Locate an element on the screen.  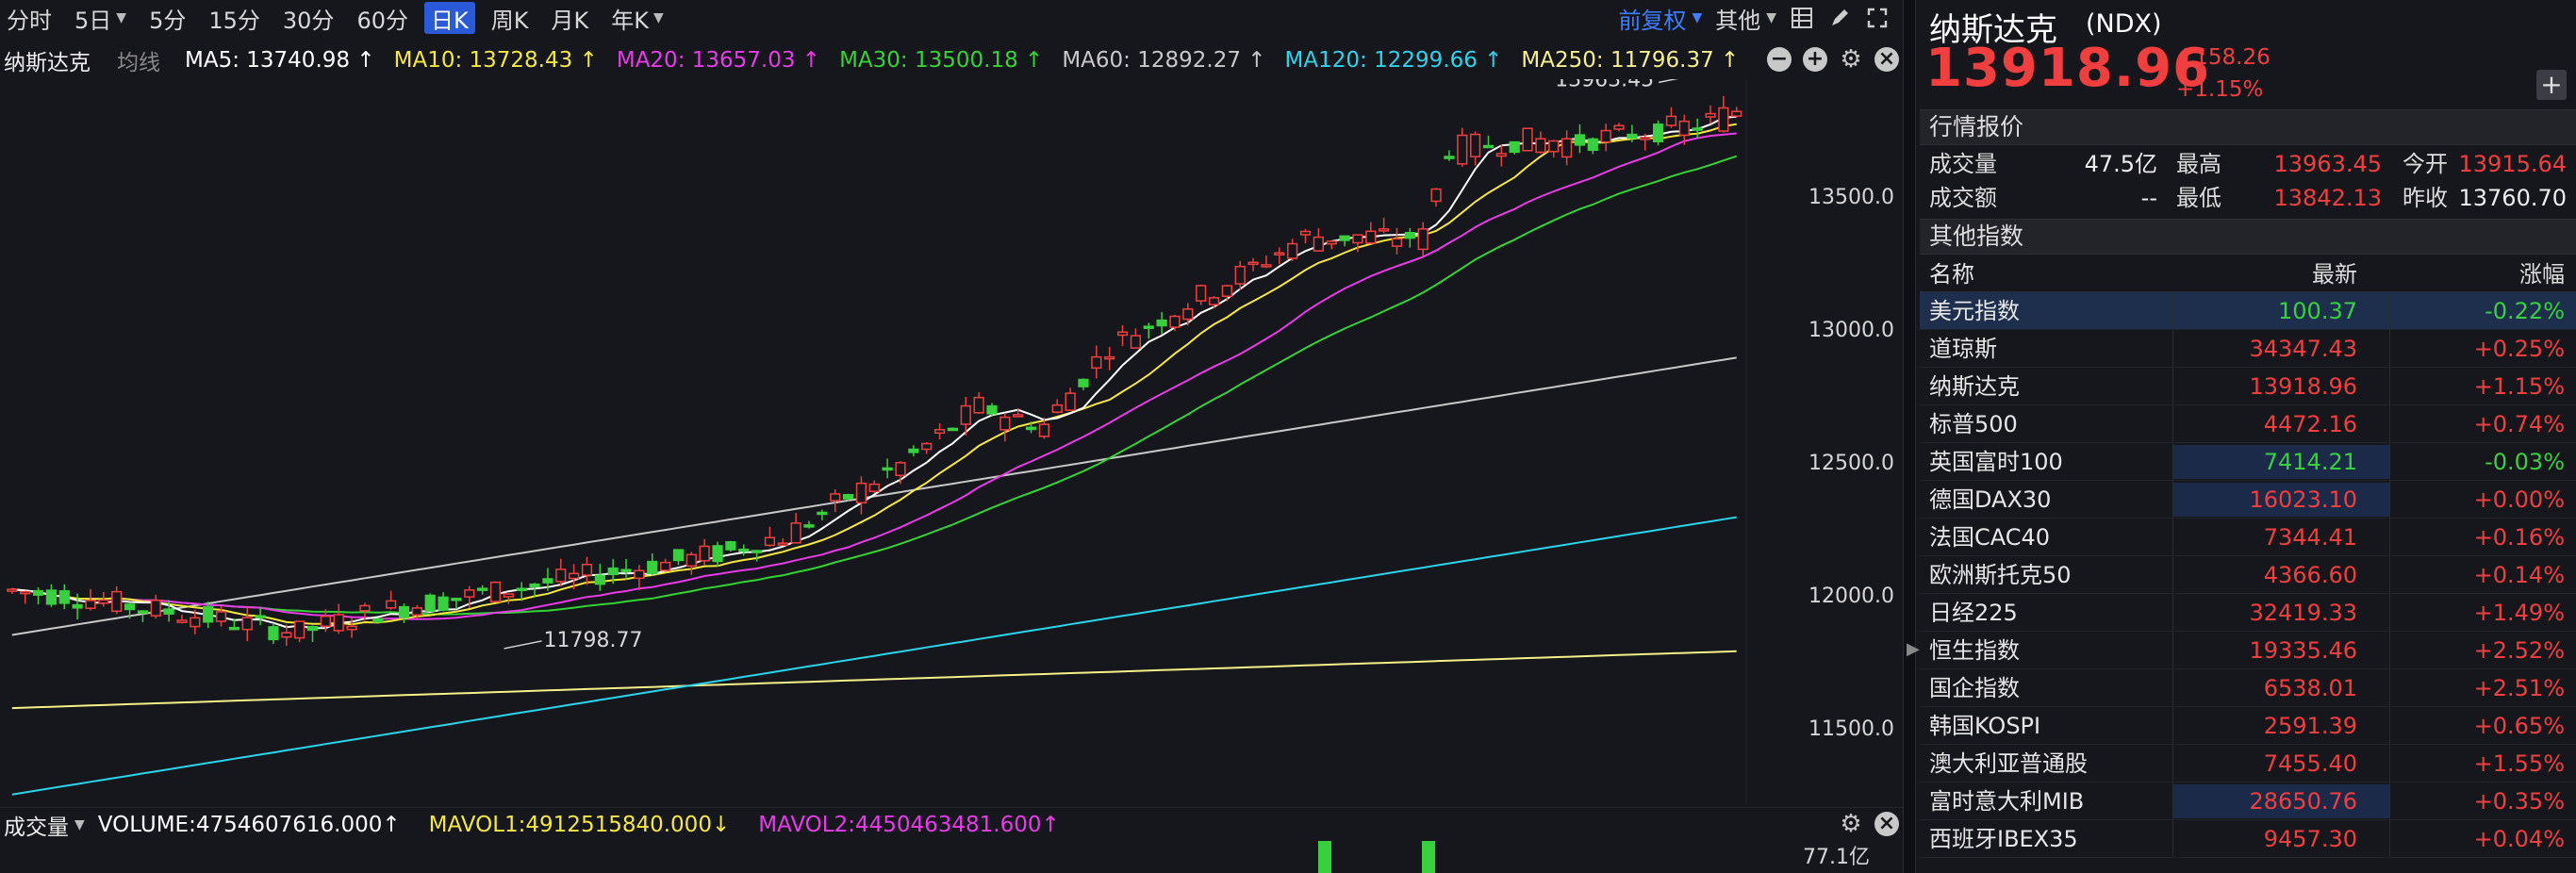
col-name-header: 名称 is located at coordinates (1951, 274).